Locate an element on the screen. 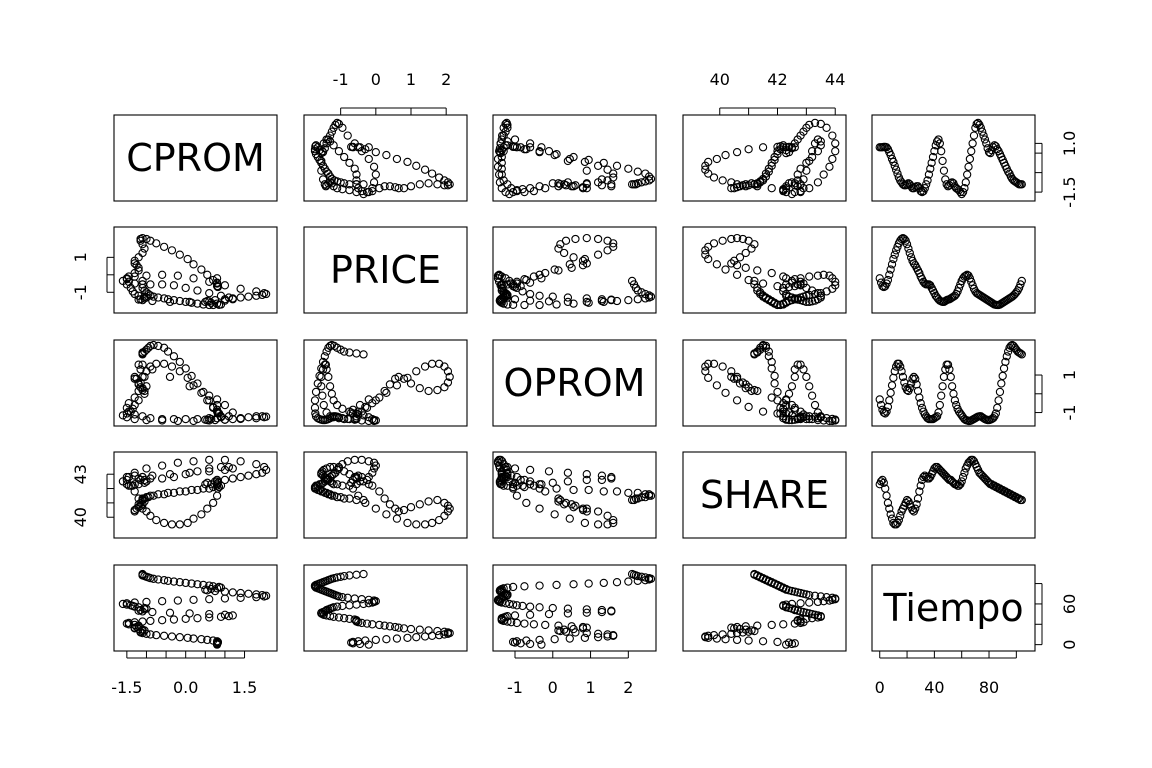 The width and height of the screenshot is (1152, 768). panel-share-vs-cprom is located at coordinates (195, 495).